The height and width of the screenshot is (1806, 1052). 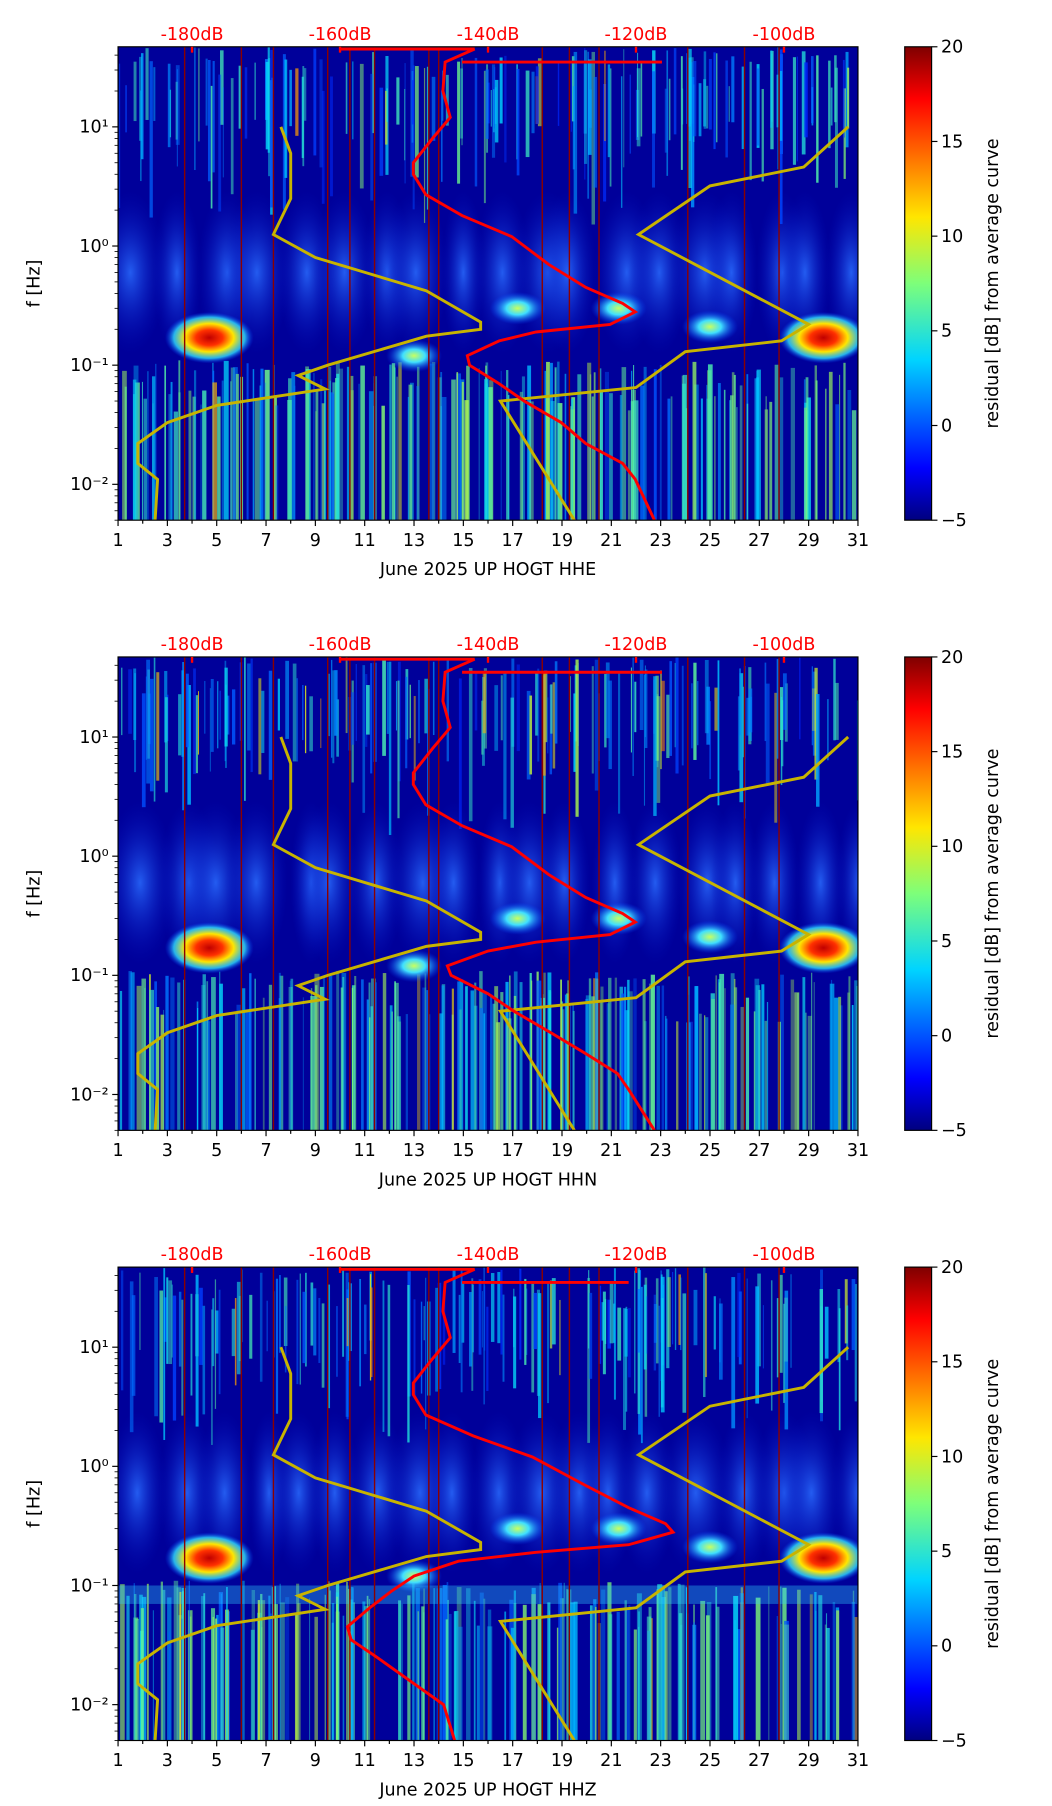 I want to click on colorbar-tick-label: 0, so click(x=946, y=1647).